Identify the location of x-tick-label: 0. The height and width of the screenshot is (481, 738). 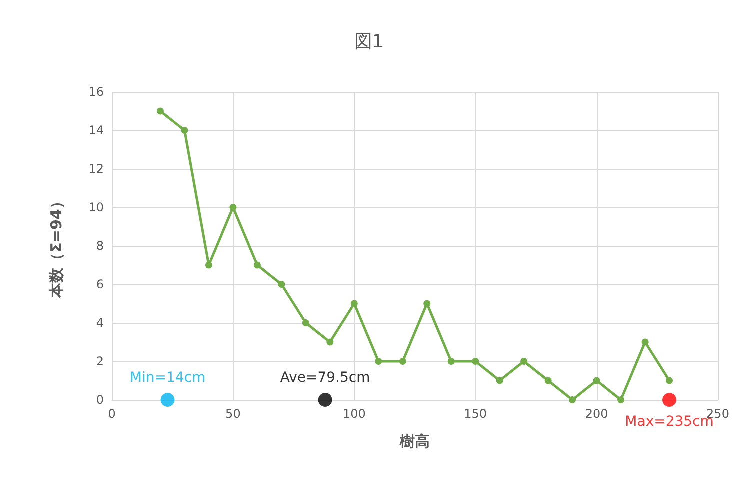
(112, 414).